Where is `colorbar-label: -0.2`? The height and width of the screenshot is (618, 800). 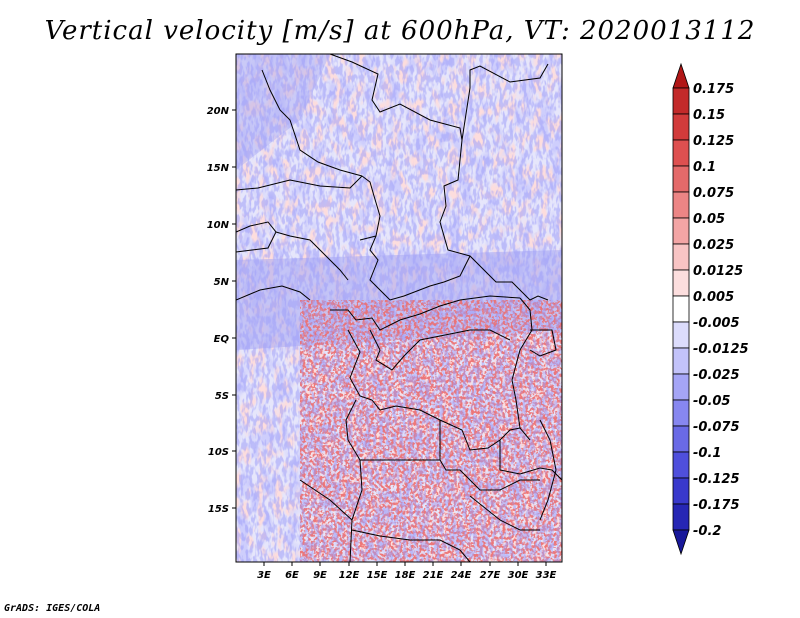
colorbar-label: -0.2 is located at coordinates (707, 531).